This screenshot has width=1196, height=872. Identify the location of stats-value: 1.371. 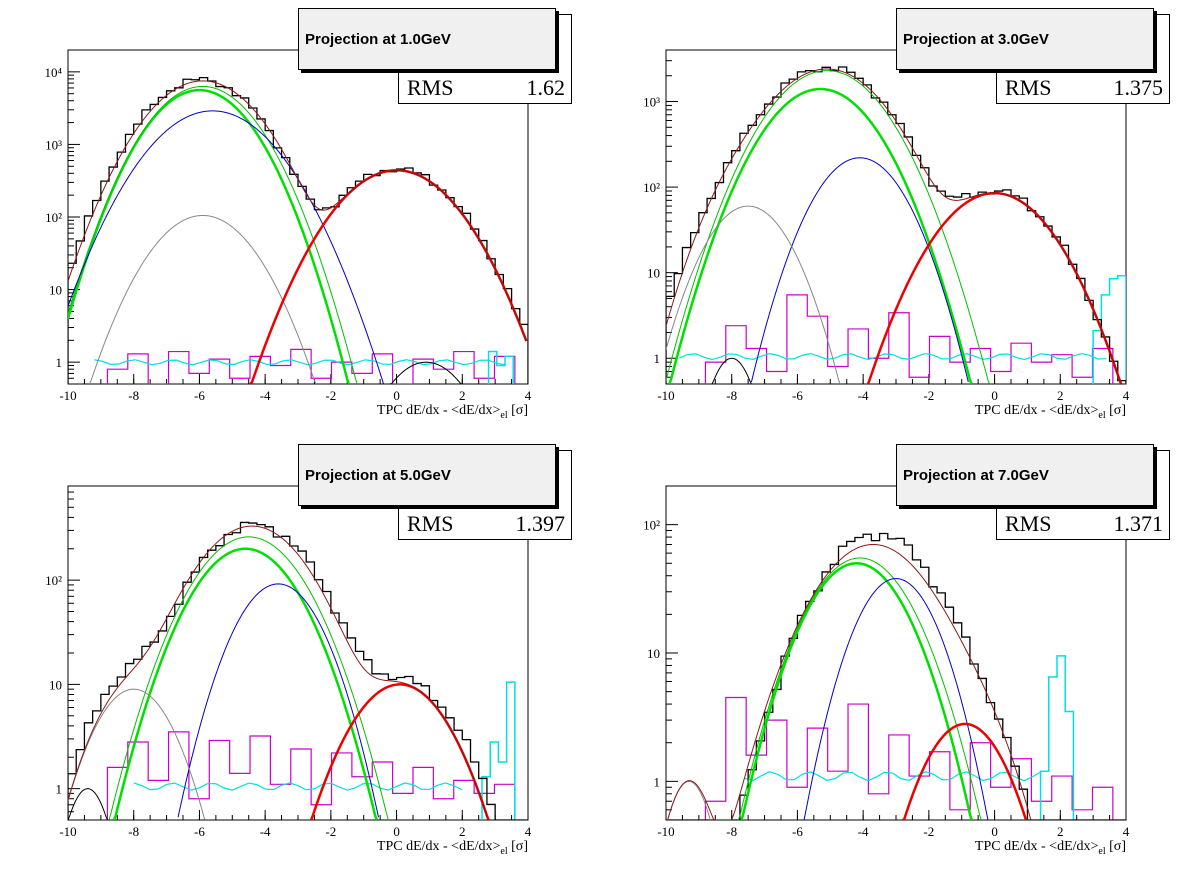
(1138, 523).